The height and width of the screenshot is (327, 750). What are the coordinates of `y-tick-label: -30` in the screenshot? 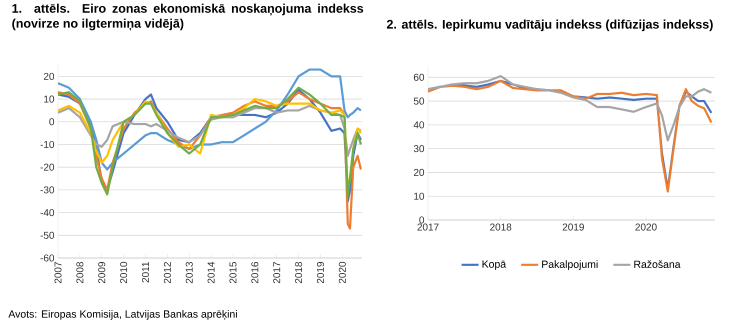 It's located at (47, 190).